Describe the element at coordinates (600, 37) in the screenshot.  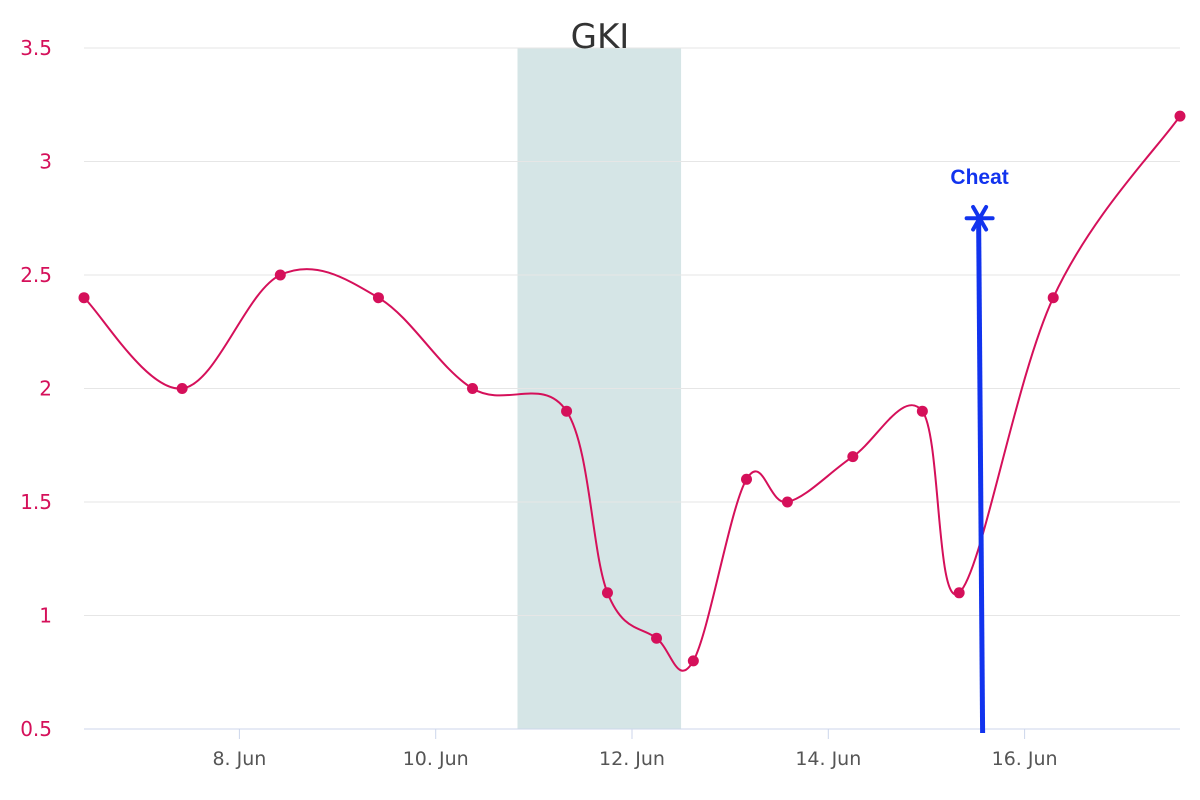
I see `chart-title: GKI` at that location.